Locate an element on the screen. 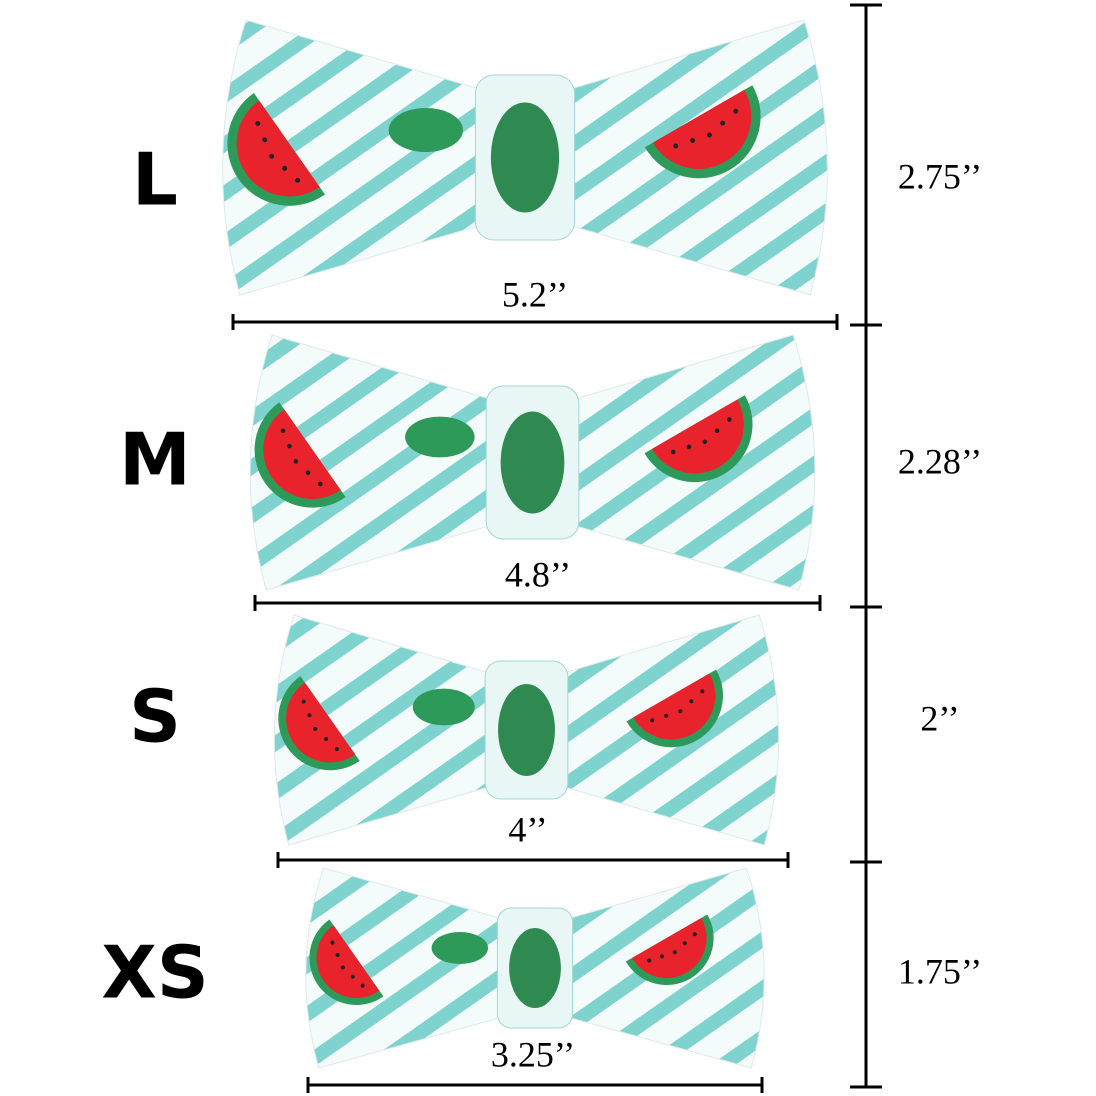 This screenshot has width=1096, height=1096. size-label: XS is located at coordinates (154, 973).